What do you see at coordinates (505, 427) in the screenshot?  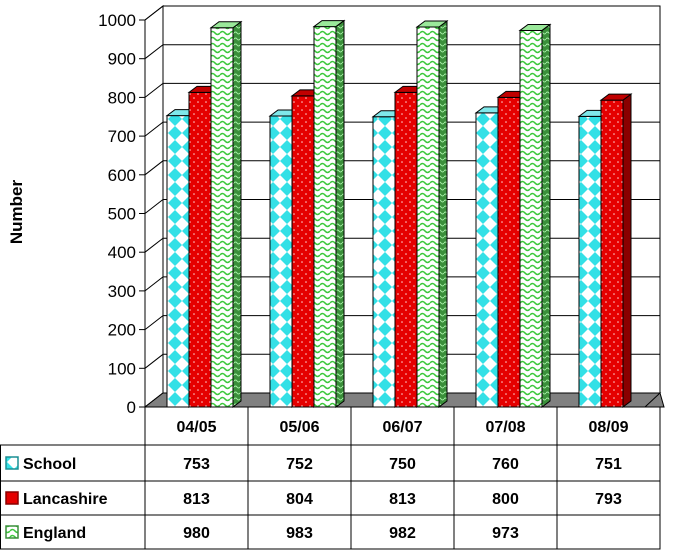 I see `x-category-label: 07/08` at bounding box center [505, 427].